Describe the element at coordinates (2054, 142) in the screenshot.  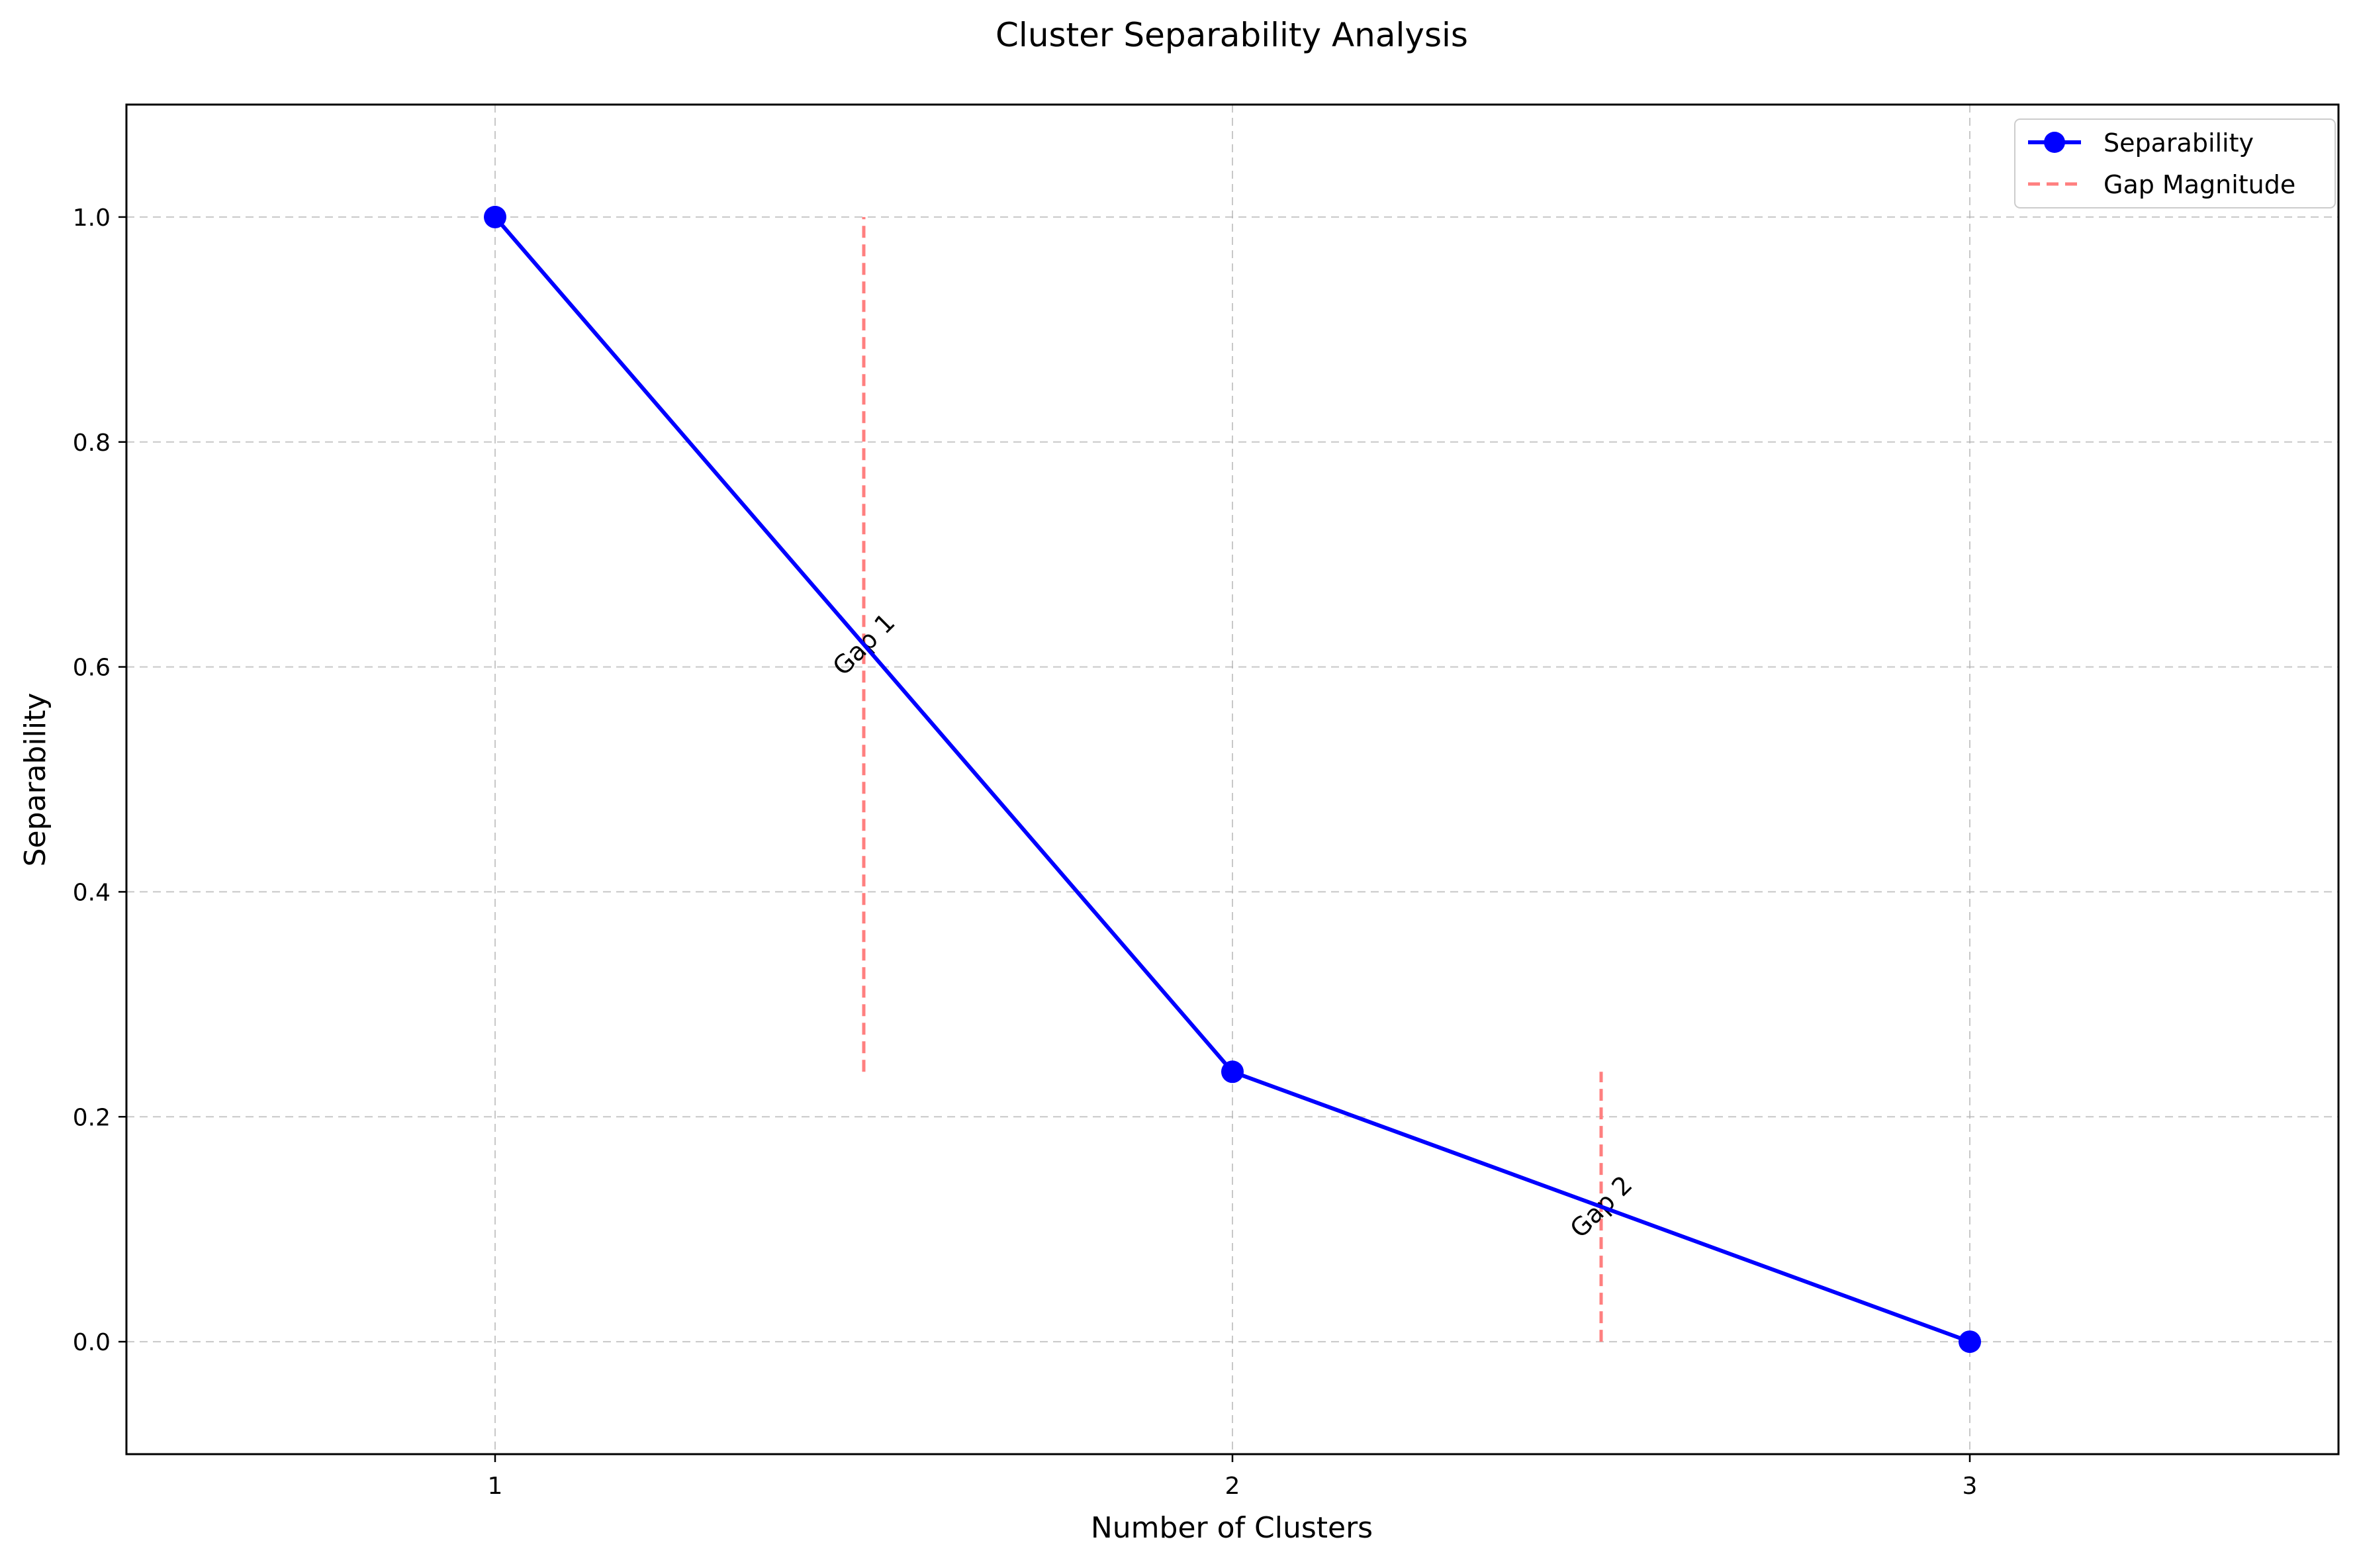
I see `legend-separability-marker` at that location.